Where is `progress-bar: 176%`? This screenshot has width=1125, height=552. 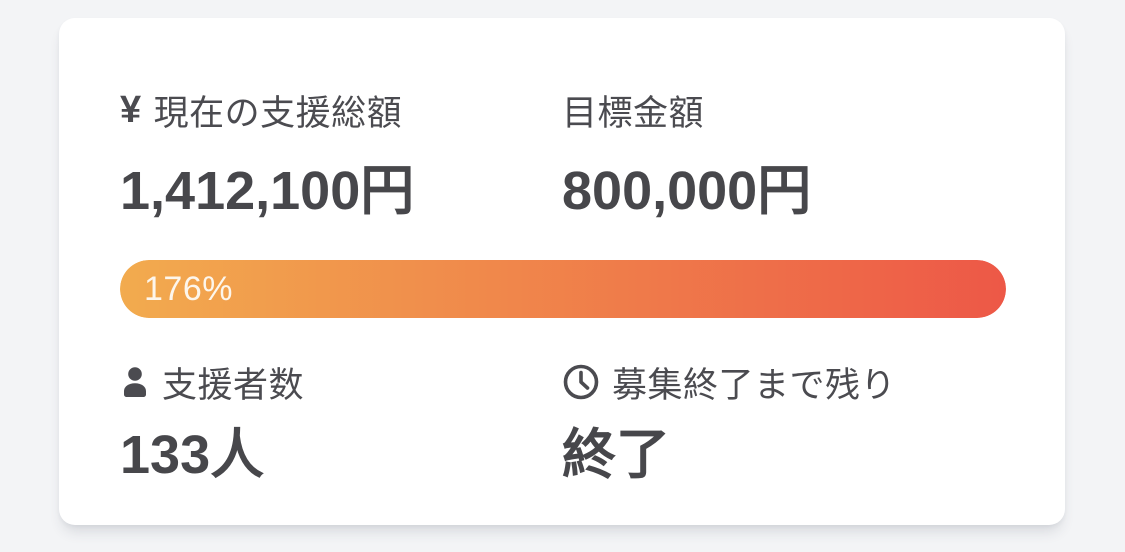
progress-bar: 176% is located at coordinates (563, 289).